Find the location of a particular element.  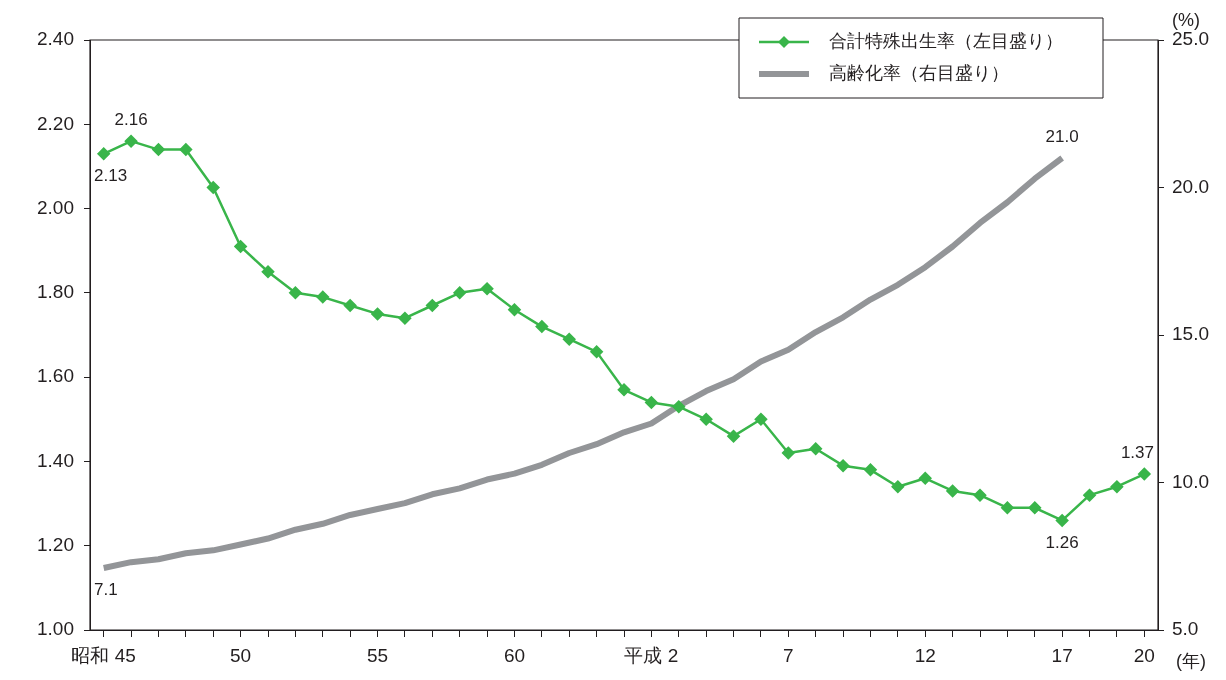

x-tick-label: 17 is located at coordinates (1062, 655).